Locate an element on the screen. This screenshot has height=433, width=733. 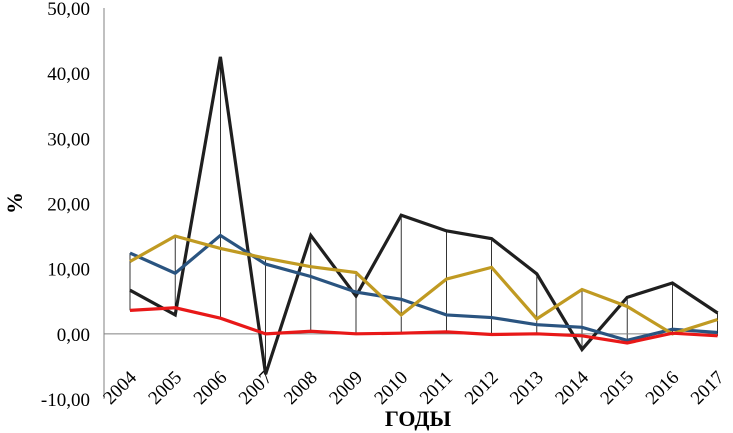
y-tick-label: 40,00 is located at coordinates (68, 74).